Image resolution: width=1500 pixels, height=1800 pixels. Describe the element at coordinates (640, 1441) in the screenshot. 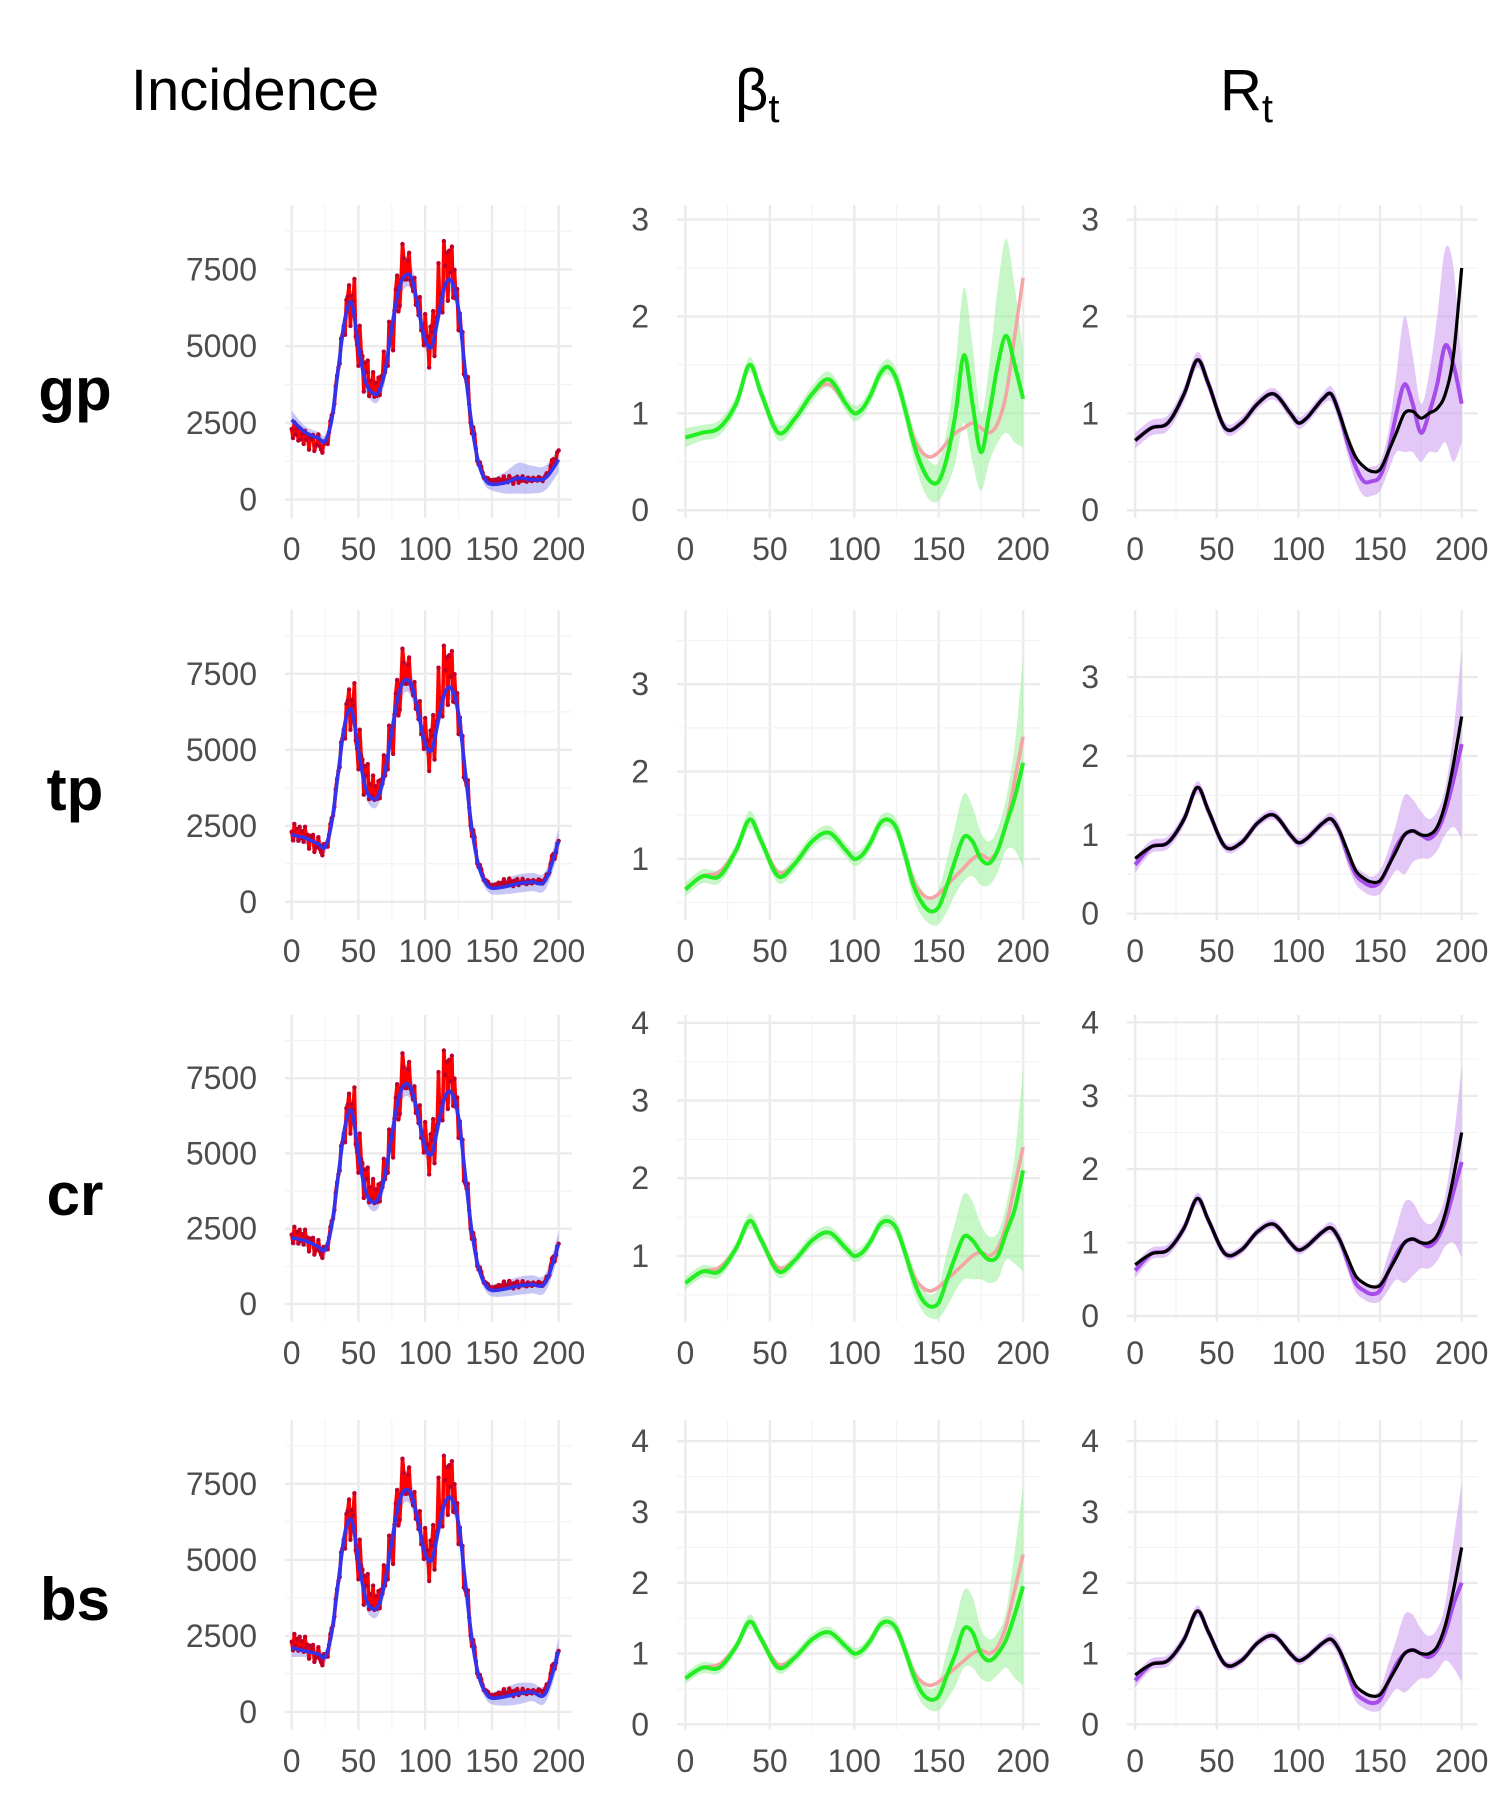

I see `y-tick-label: 4` at that location.